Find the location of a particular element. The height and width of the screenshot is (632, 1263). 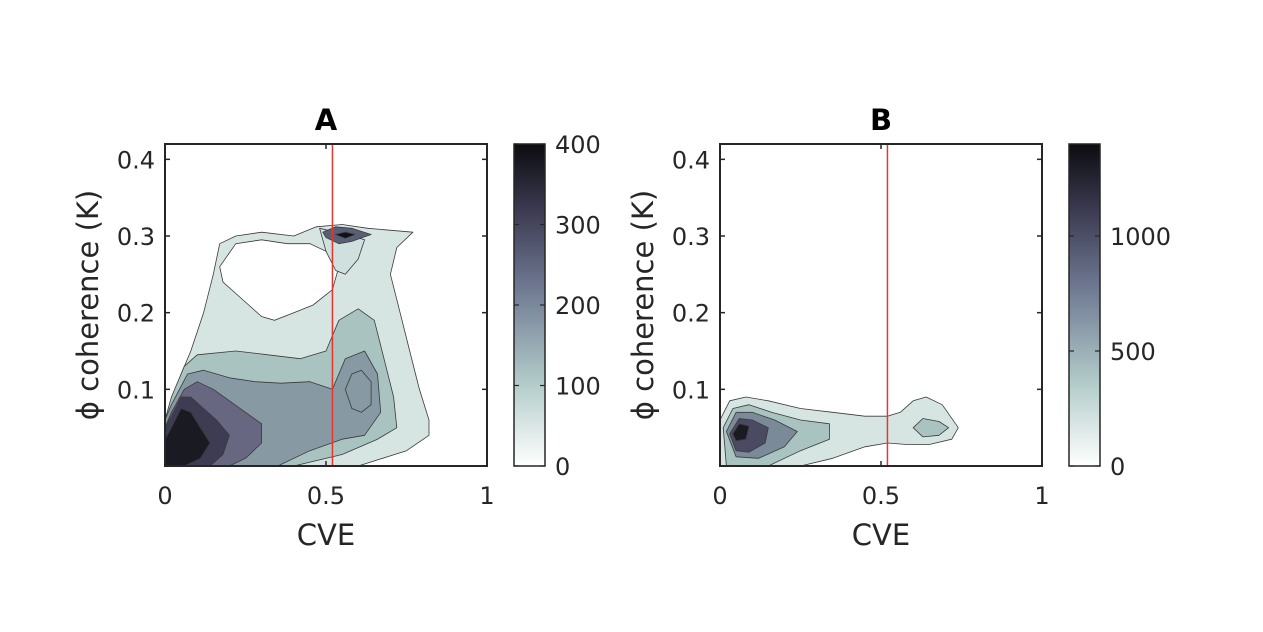

panel-a-colorbar-tick-label: 300 is located at coordinates (578, 226).